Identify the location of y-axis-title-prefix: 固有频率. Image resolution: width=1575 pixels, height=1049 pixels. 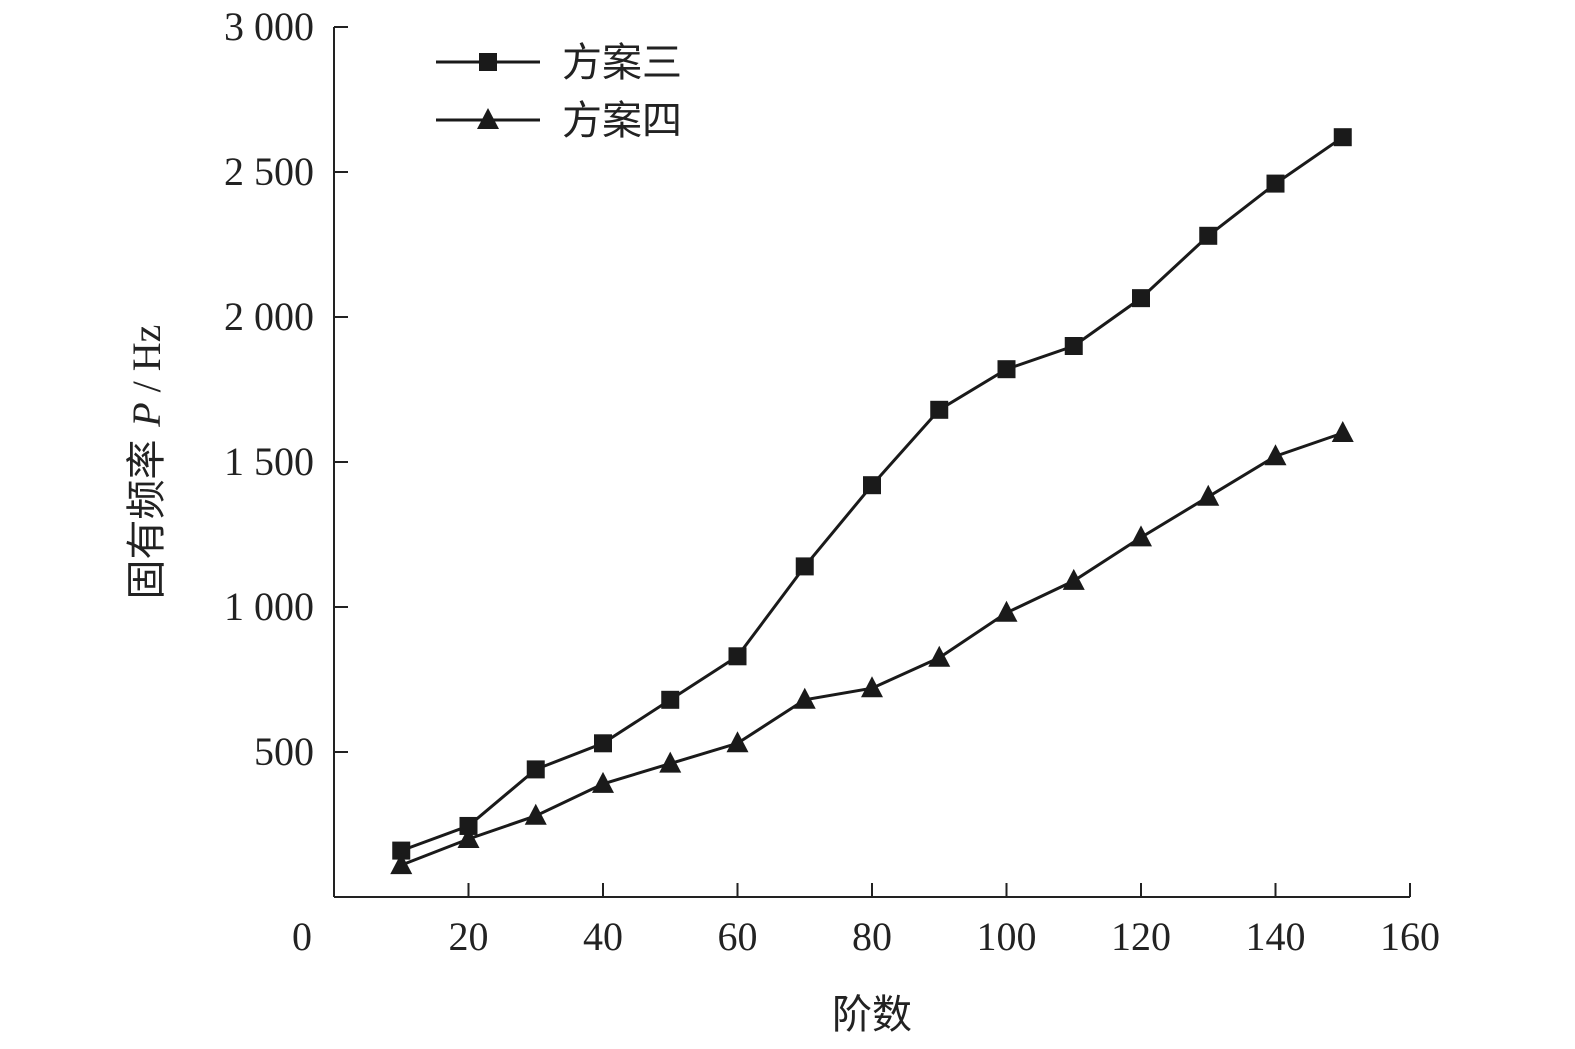
(147, 513).